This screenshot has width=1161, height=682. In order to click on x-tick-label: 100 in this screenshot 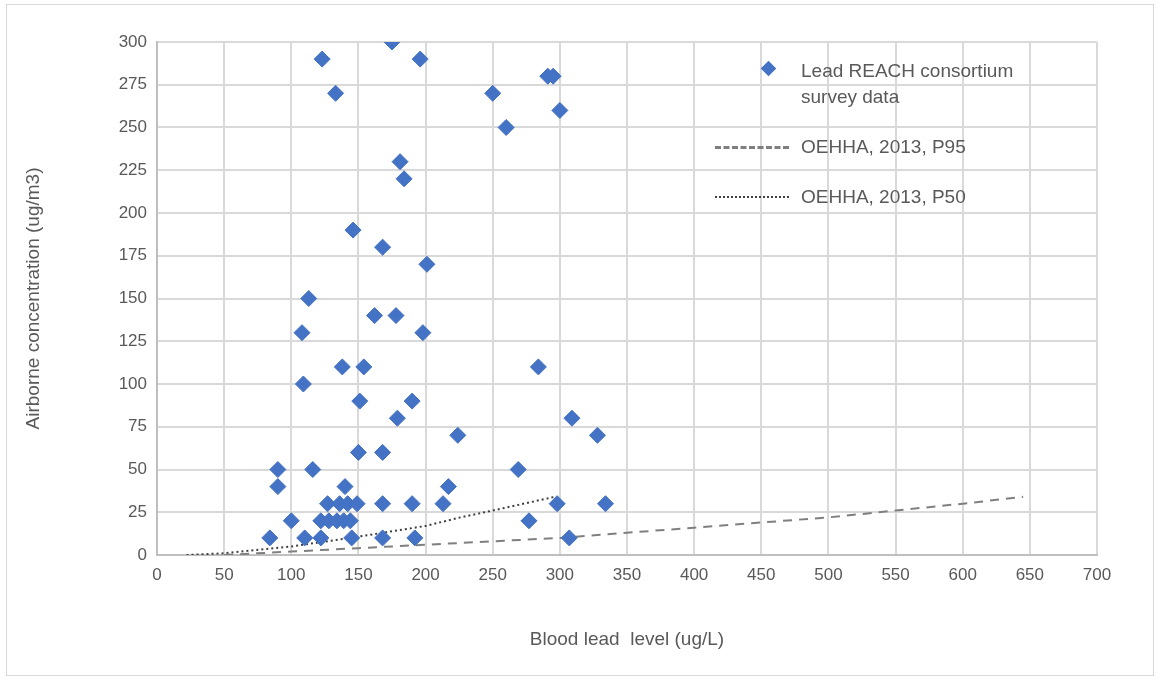, I will do `click(291, 574)`.